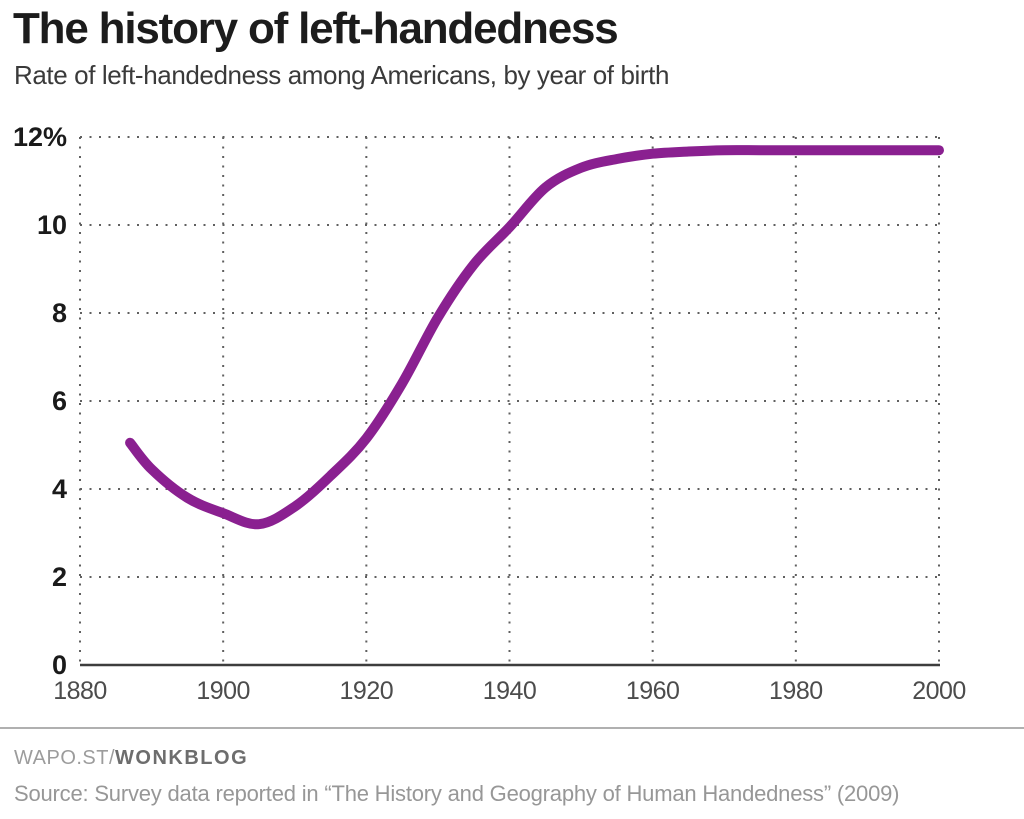 The height and width of the screenshot is (819, 1024). I want to click on y-axis-tick-label: 10, so click(52, 225).